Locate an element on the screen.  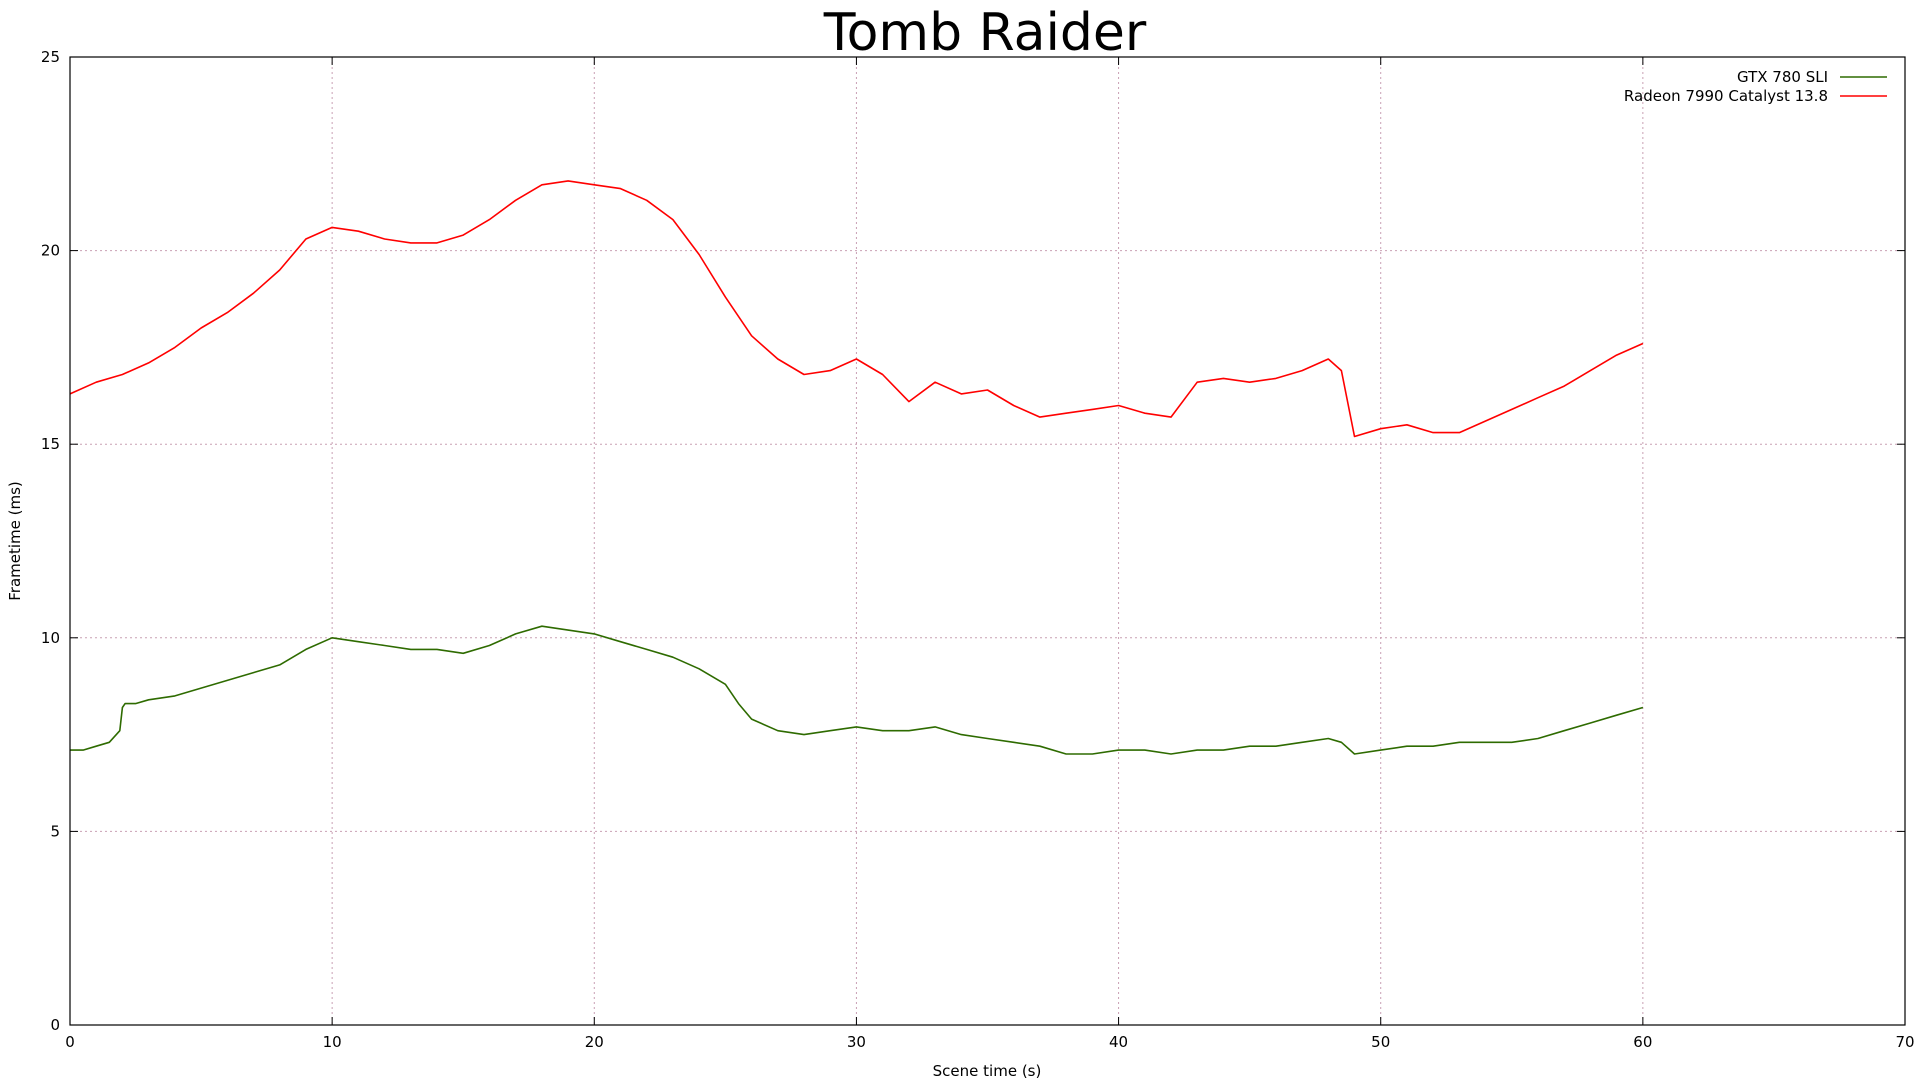
x-tick-label: 30 is located at coordinates (856, 1042).